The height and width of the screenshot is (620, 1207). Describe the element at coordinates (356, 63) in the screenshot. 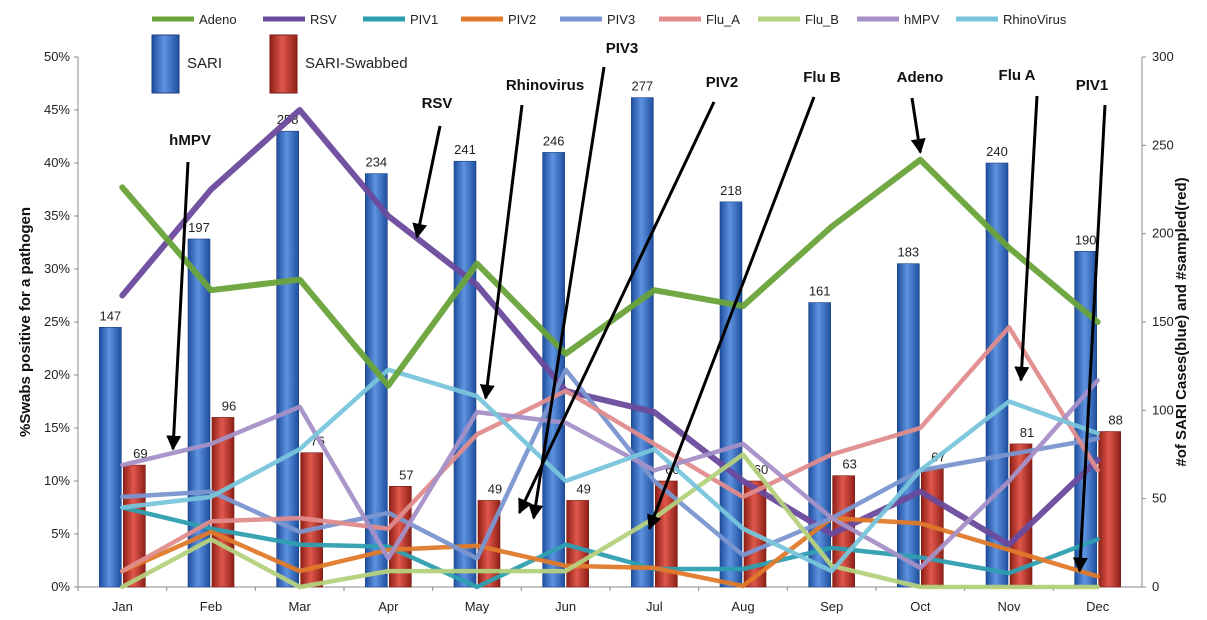

I see `legend-label-sari-swabbed: SARI-Swabbed` at that location.